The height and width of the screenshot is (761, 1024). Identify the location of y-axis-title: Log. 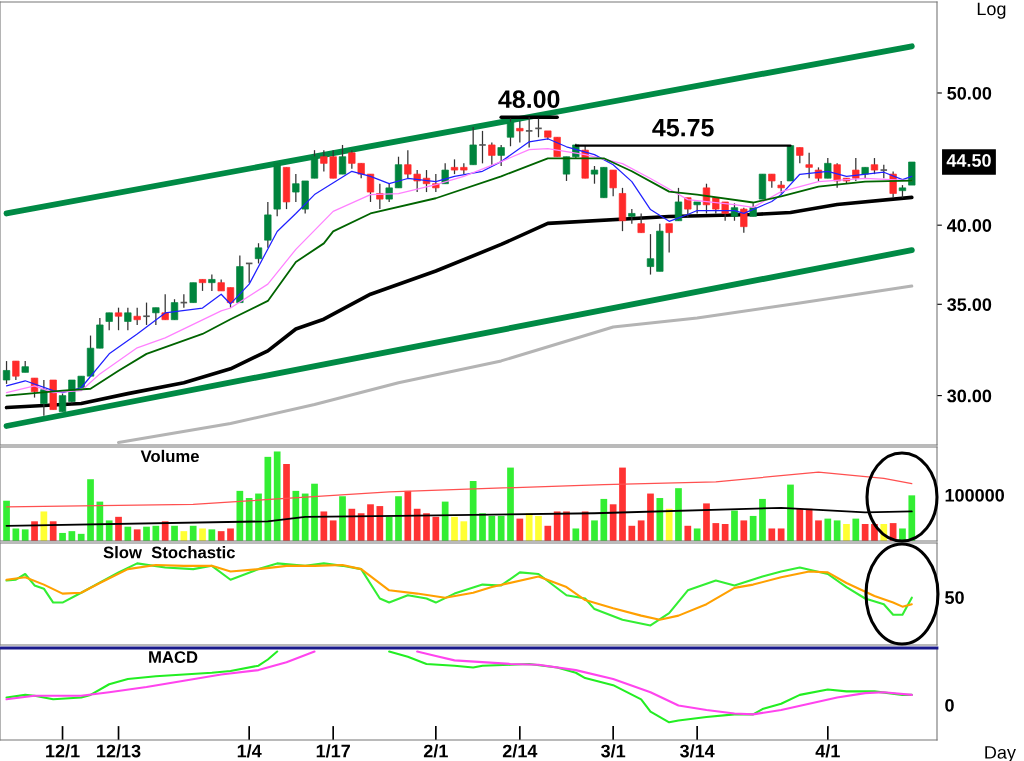
(991, 10).